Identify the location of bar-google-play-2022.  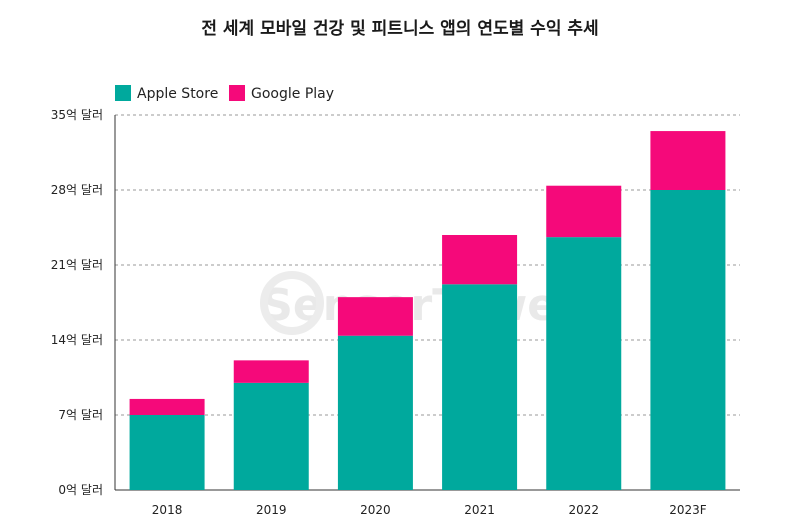
(584, 211).